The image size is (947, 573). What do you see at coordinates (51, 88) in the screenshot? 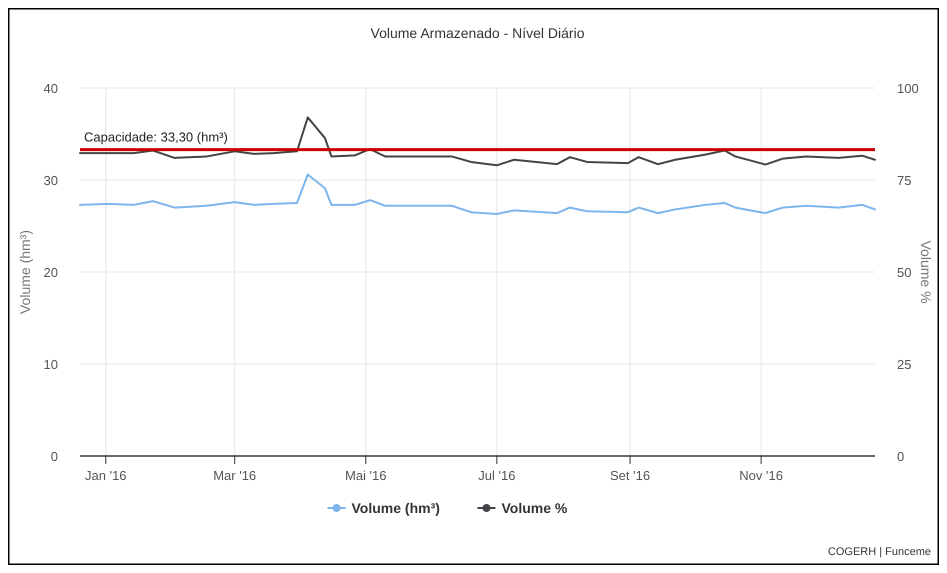
I see `y-tick-label: 40` at bounding box center [51, 88].